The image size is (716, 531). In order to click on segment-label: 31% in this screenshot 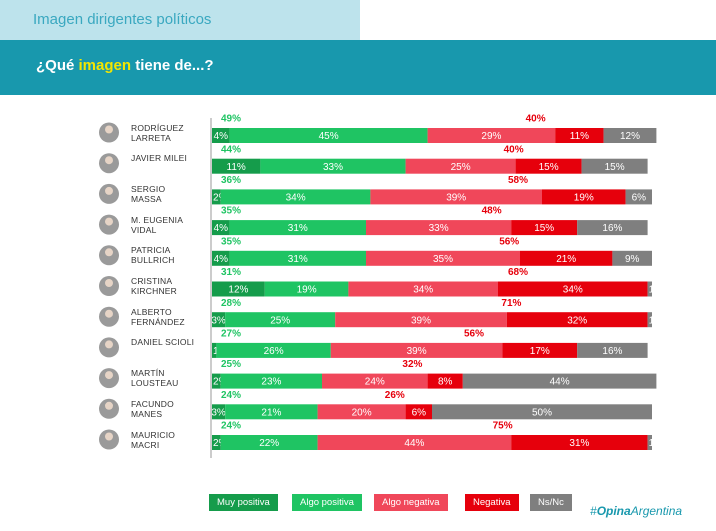, I will do `click(579, 443)`.